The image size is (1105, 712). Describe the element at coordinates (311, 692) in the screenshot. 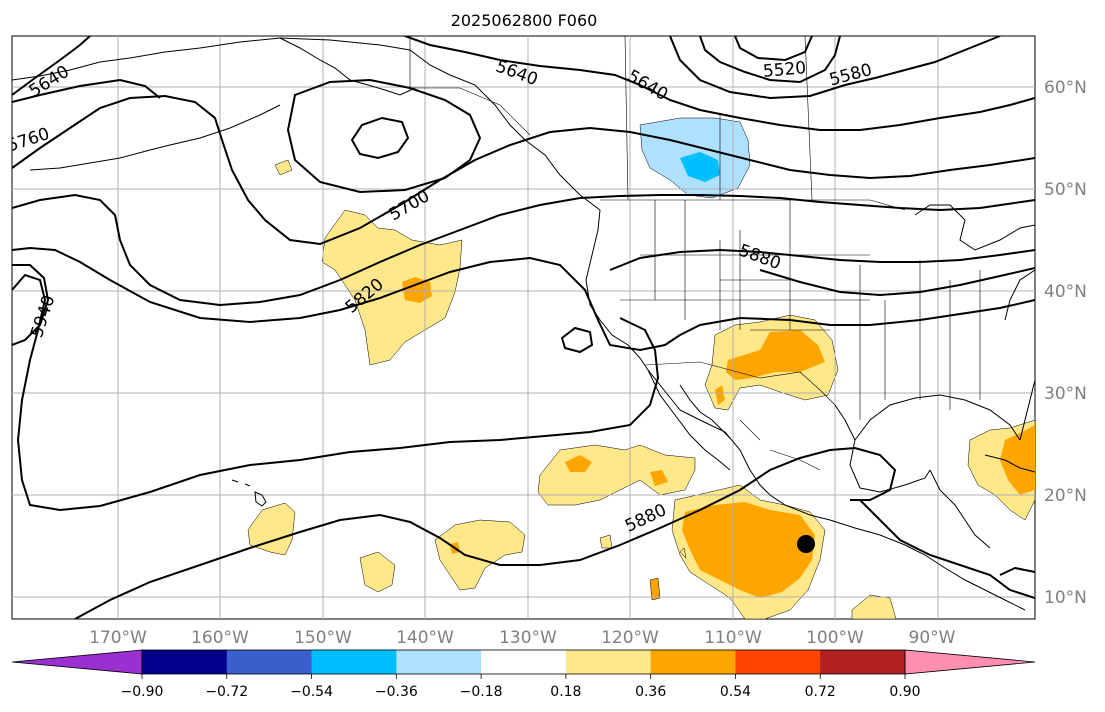

I see `colorbar-tick-label: −0.54` at that location.